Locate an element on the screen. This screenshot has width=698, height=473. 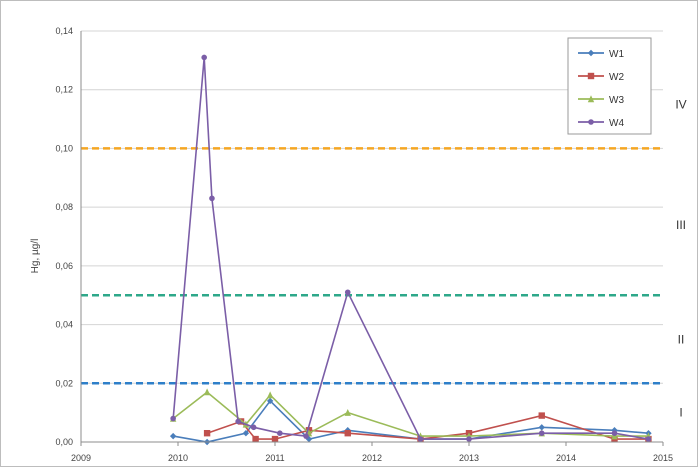
legend: W1 W2 W3 W4 is located at coordinates (609, 86).